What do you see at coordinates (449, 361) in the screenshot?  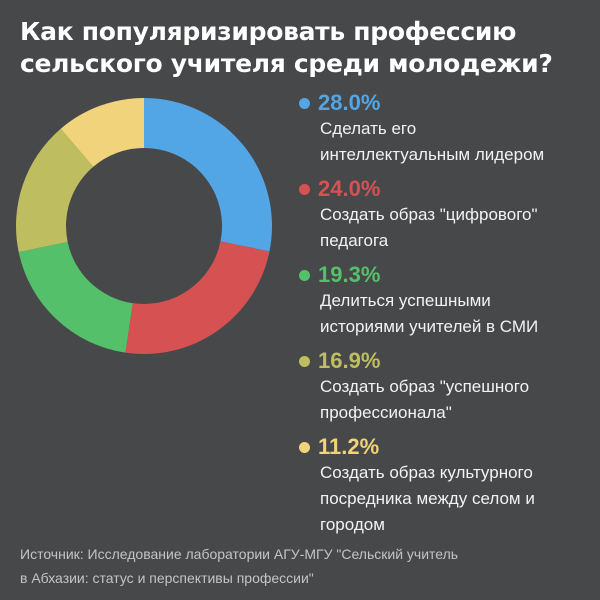 I see `legend-pct-4: 16.9%` at bounding box center [449, 361].